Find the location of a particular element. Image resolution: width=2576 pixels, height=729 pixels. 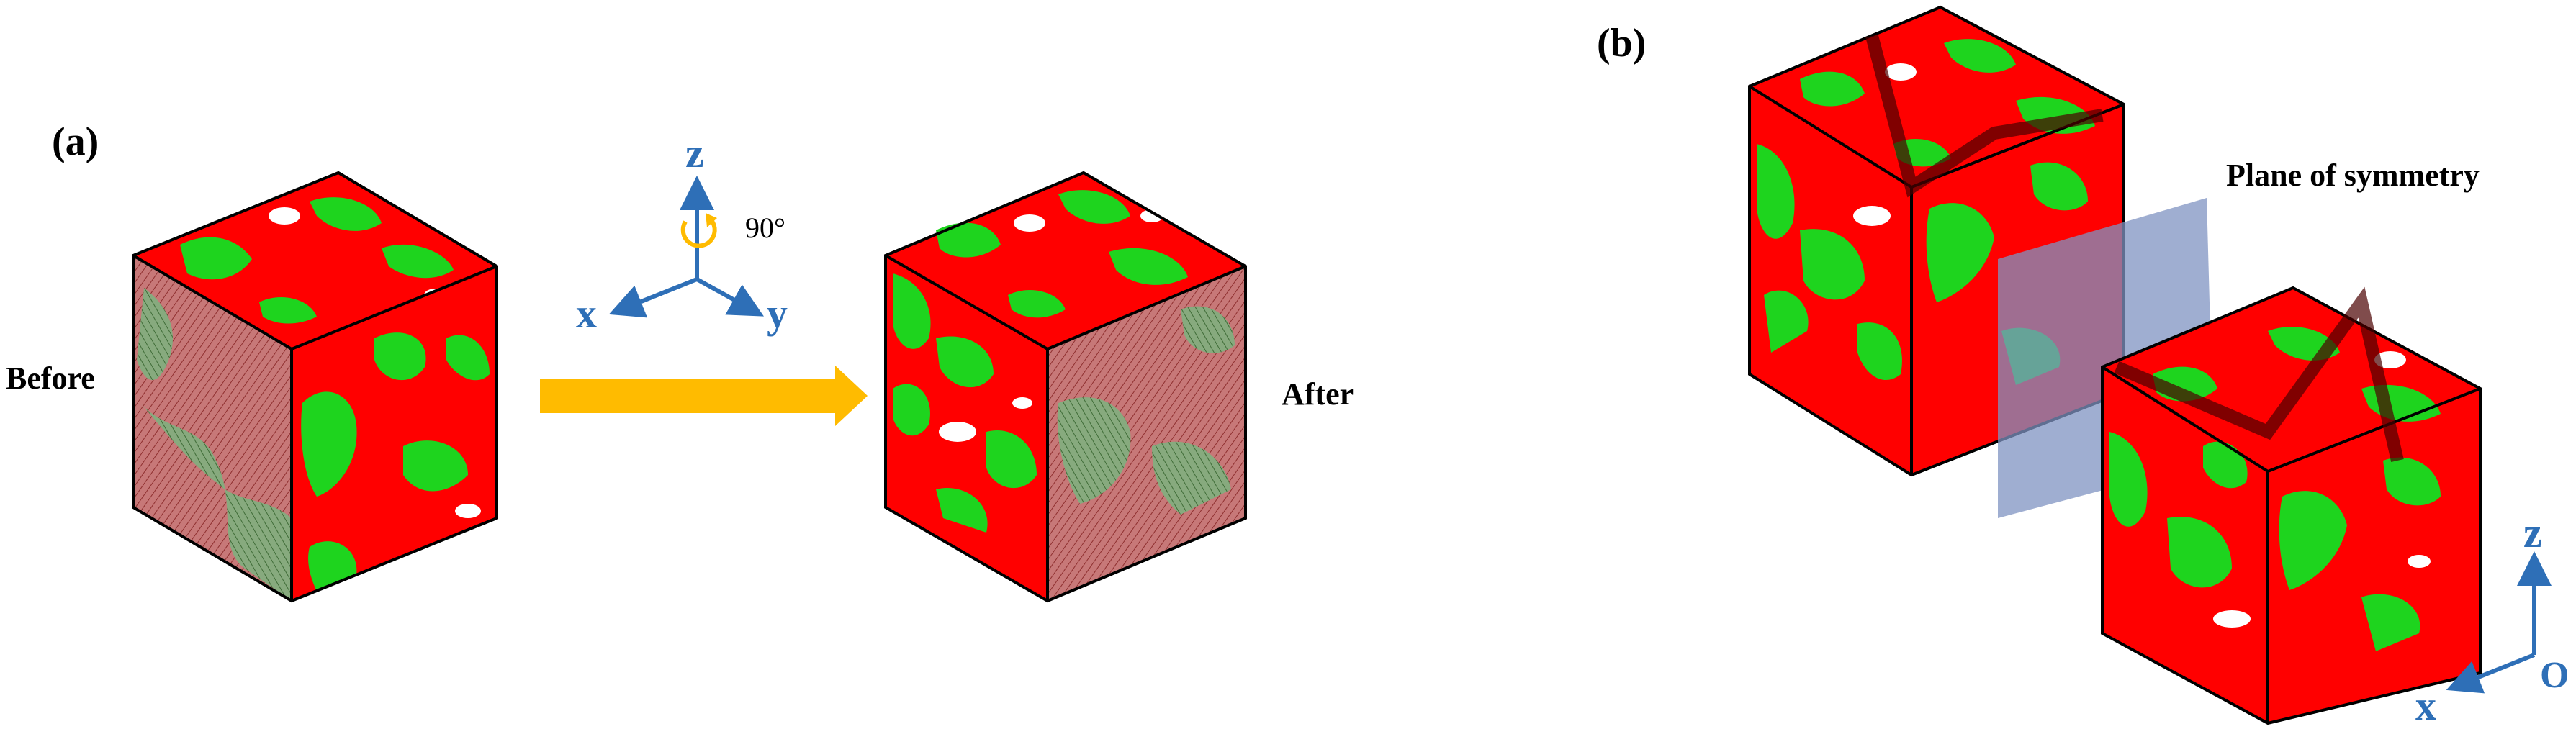

band-upper is located at coordinates (1984, 116).